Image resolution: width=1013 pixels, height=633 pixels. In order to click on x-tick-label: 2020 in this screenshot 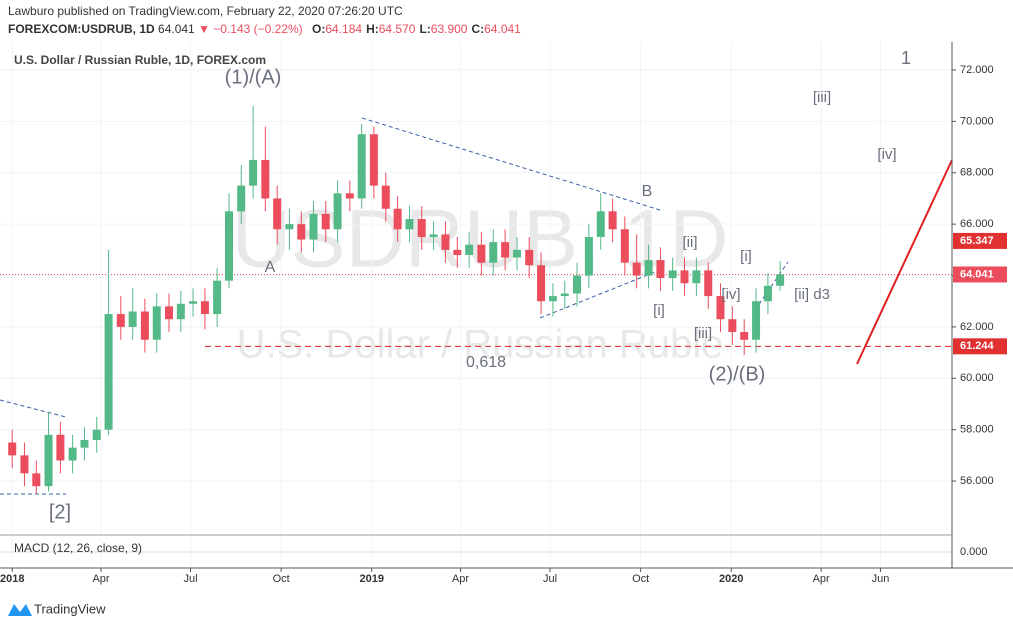, I will do `click(731, 579)`.